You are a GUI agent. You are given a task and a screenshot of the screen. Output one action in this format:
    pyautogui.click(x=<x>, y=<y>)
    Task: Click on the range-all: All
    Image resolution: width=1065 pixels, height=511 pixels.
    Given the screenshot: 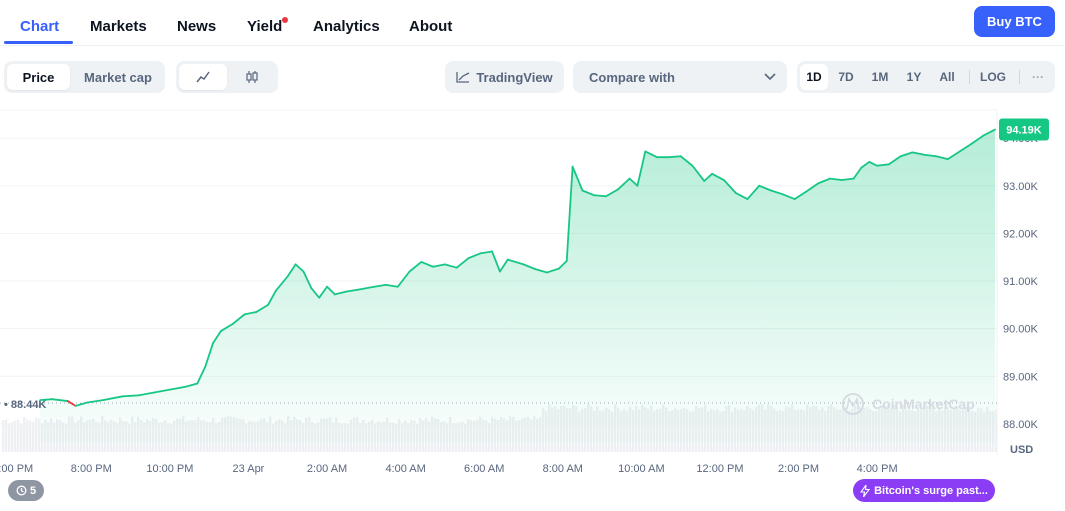 What is the action you would take?
    pyautogui.click(x=947, y=77)
    